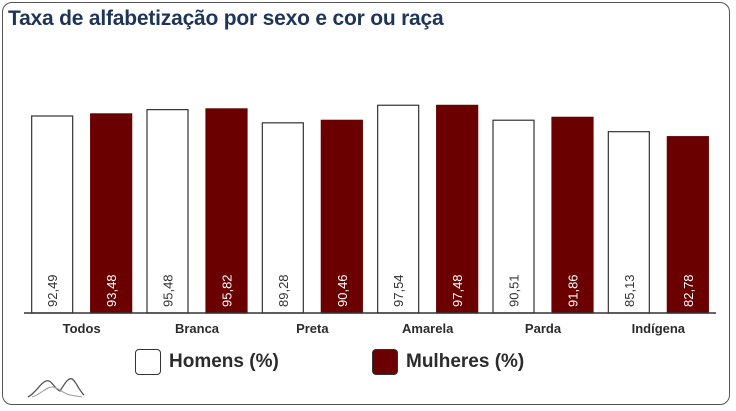 This screenshot has width=736, height=411. Describe the element at coordinates (224, 361) in the screenshot. I see `legend-label-homens: Homens (%)` at that location.